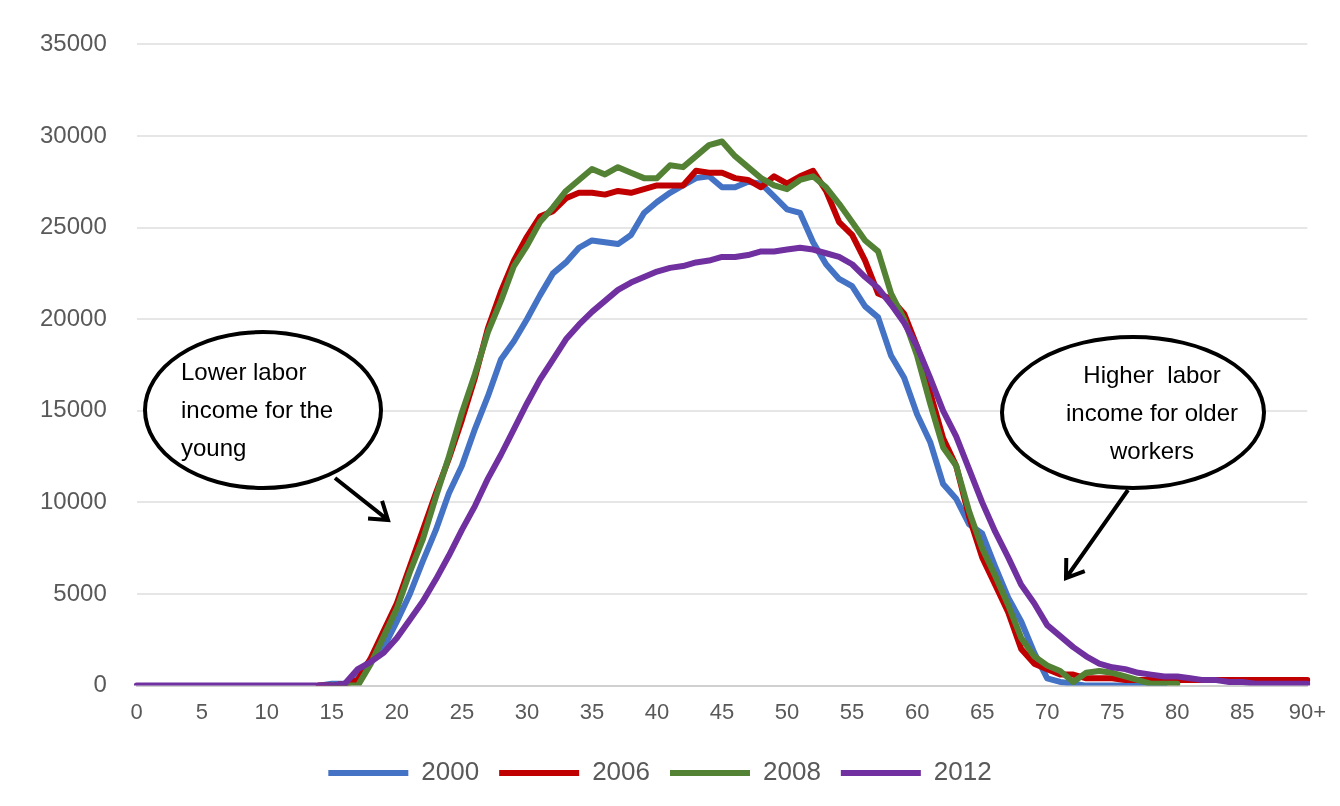 This screenshot has height=806, width=1340. I want to click on annotation: Lower labor income for the young, so click(258, 410).